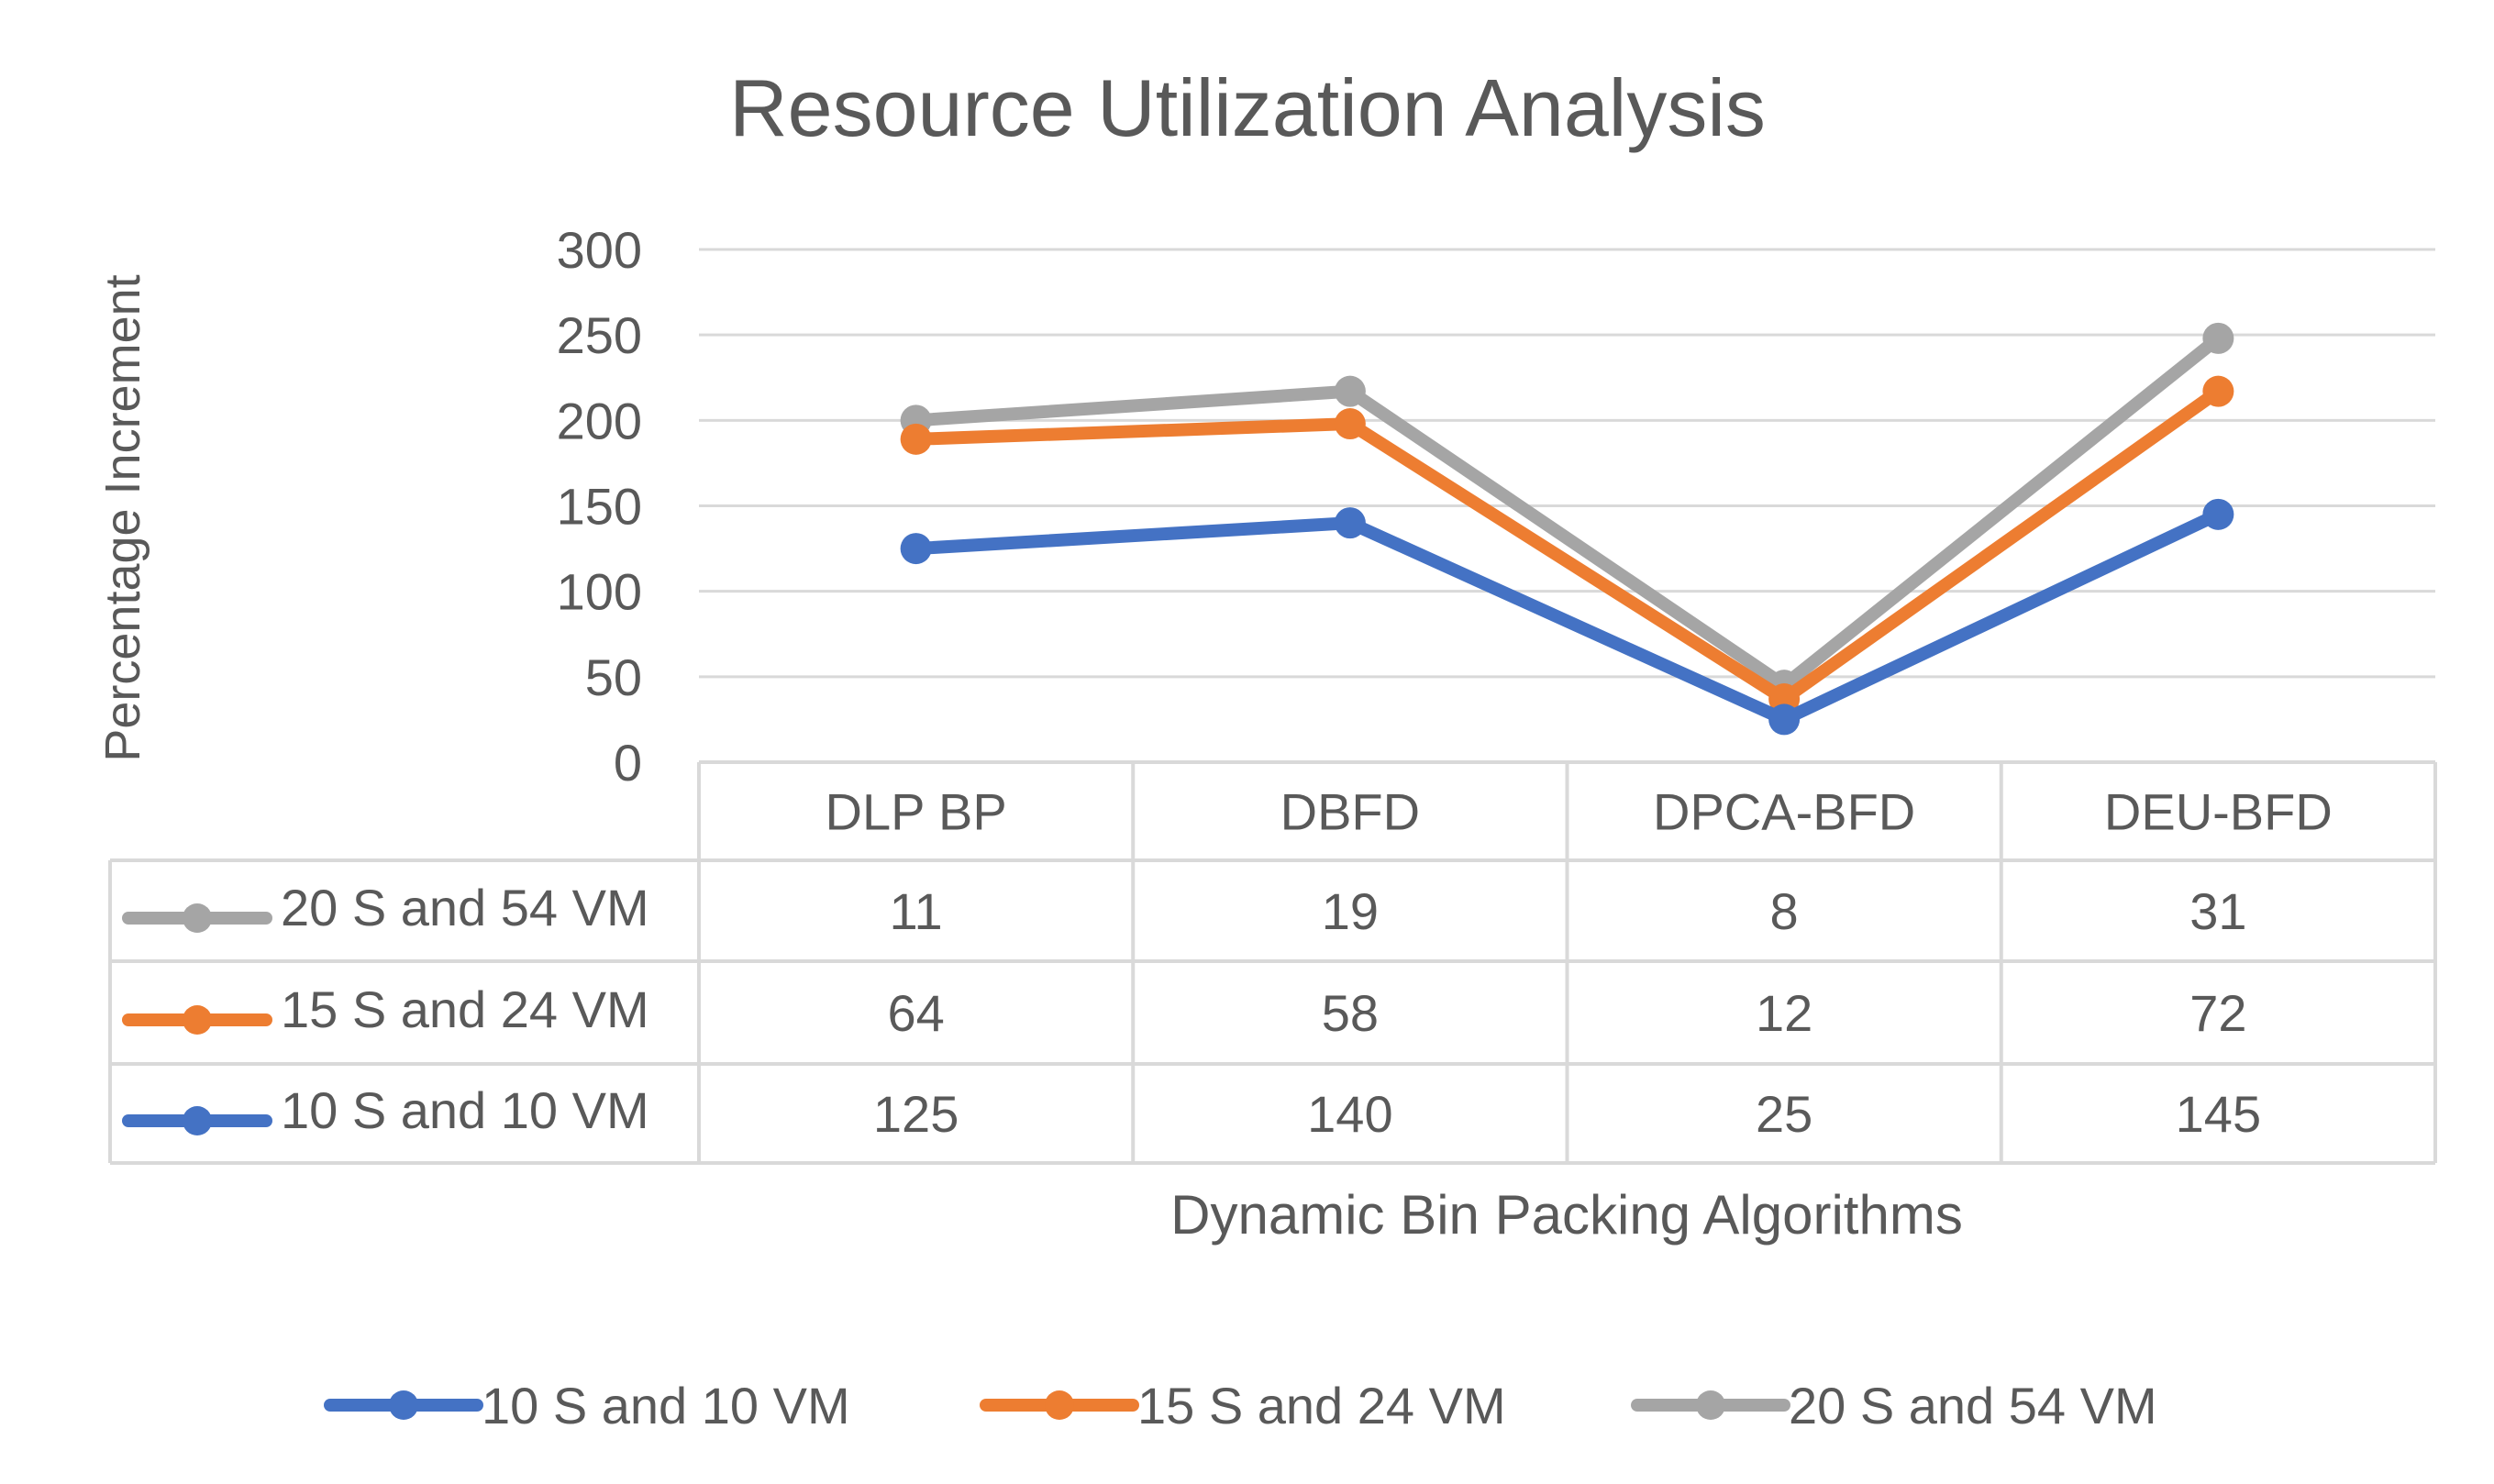 This screenshot has height=1484, width=2494. I want to click on chart-title: Resource Utilization Analysis, so click(1247, 107).